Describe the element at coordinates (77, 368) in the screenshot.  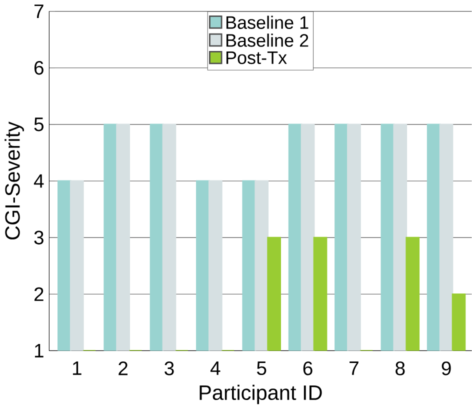
I see `x-tick-label: 1` at that location.